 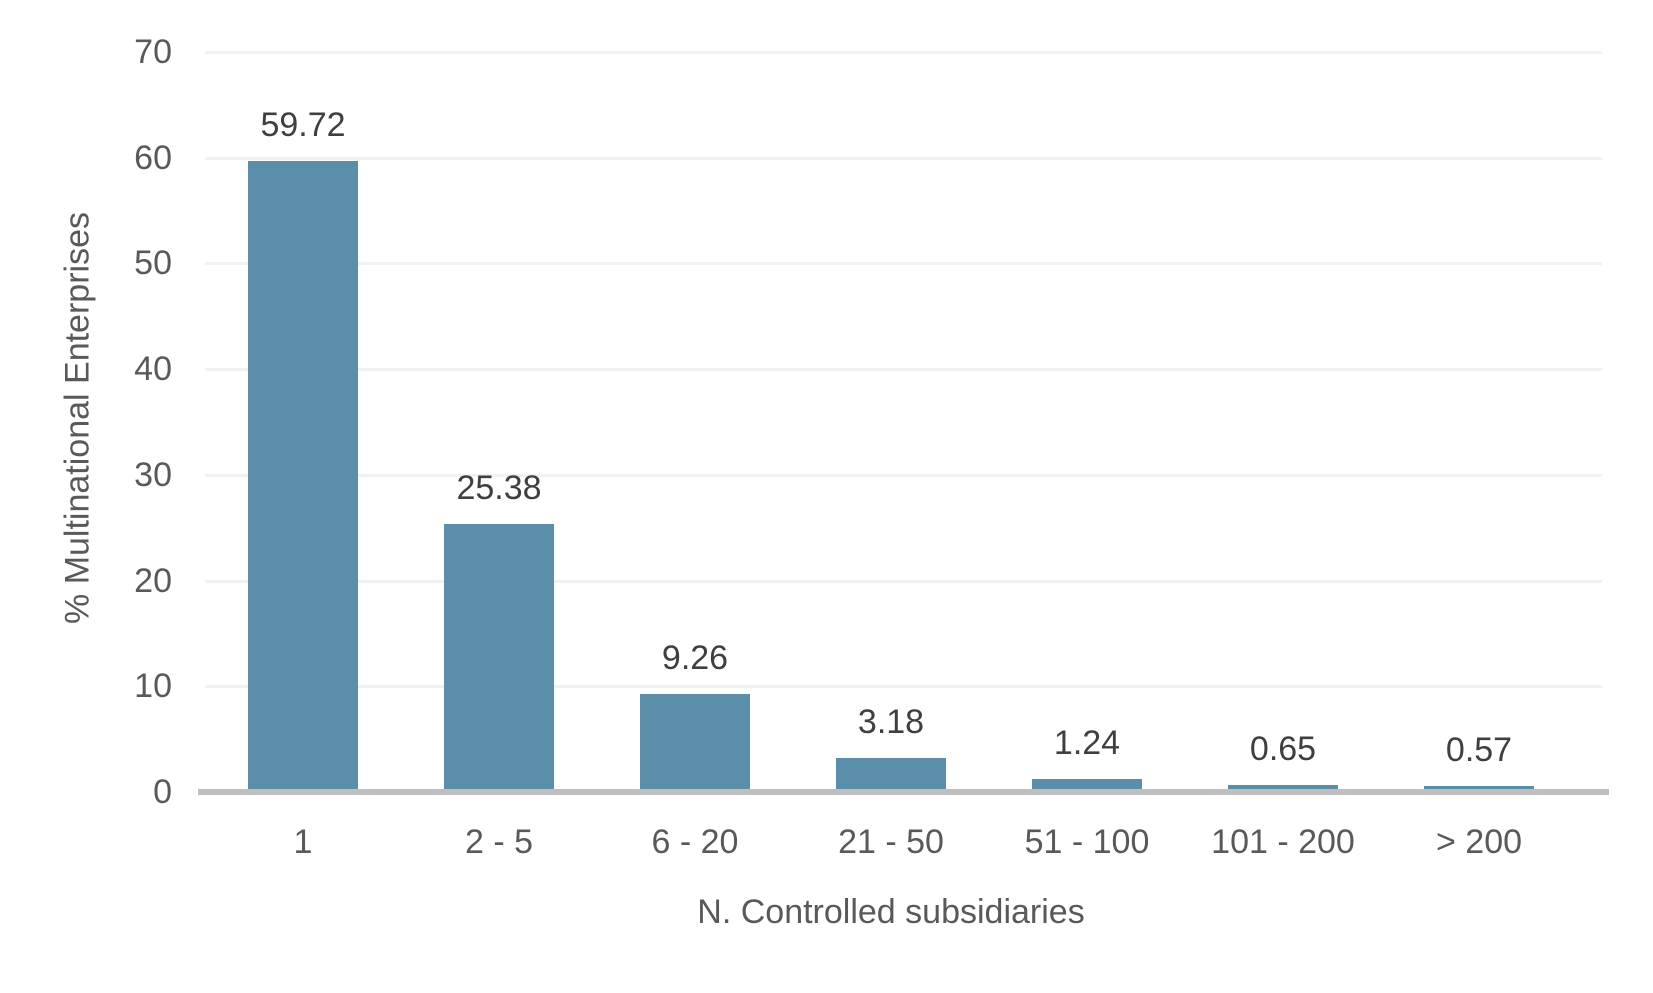 I want to click on bar-group: 0.57, so click(x=1479, y=422).